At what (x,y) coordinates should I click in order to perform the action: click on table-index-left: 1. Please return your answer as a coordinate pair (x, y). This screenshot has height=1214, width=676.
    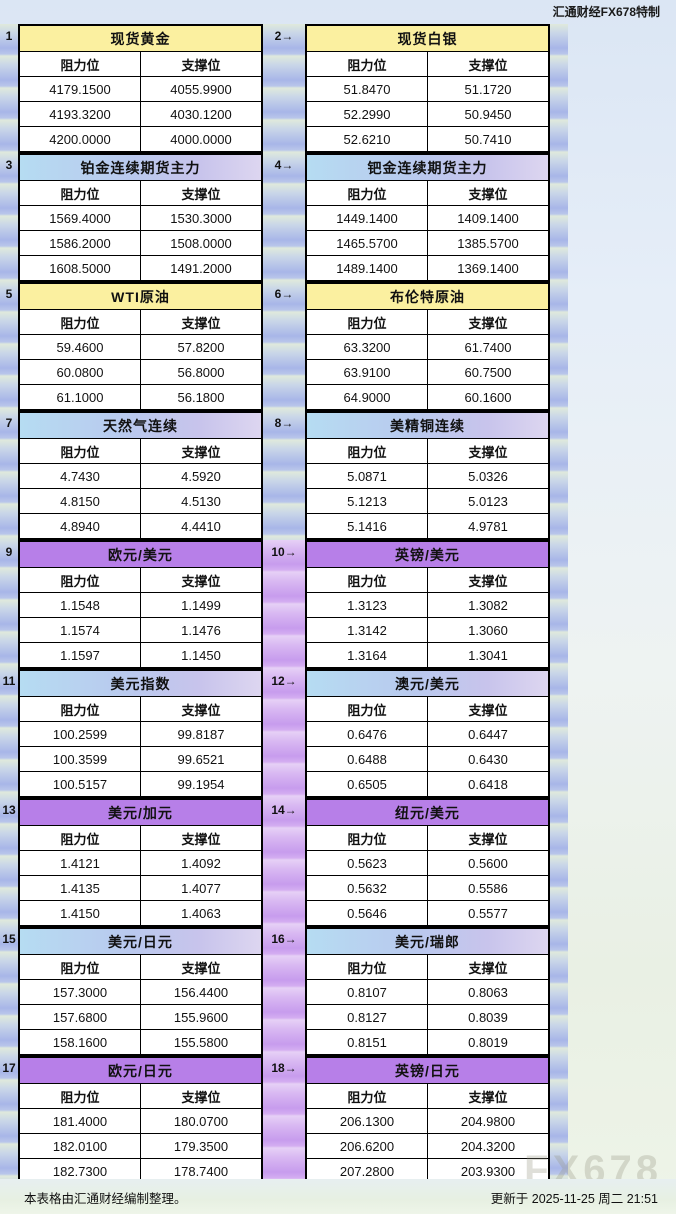
    Looking at the image, I should click on (9, 36).